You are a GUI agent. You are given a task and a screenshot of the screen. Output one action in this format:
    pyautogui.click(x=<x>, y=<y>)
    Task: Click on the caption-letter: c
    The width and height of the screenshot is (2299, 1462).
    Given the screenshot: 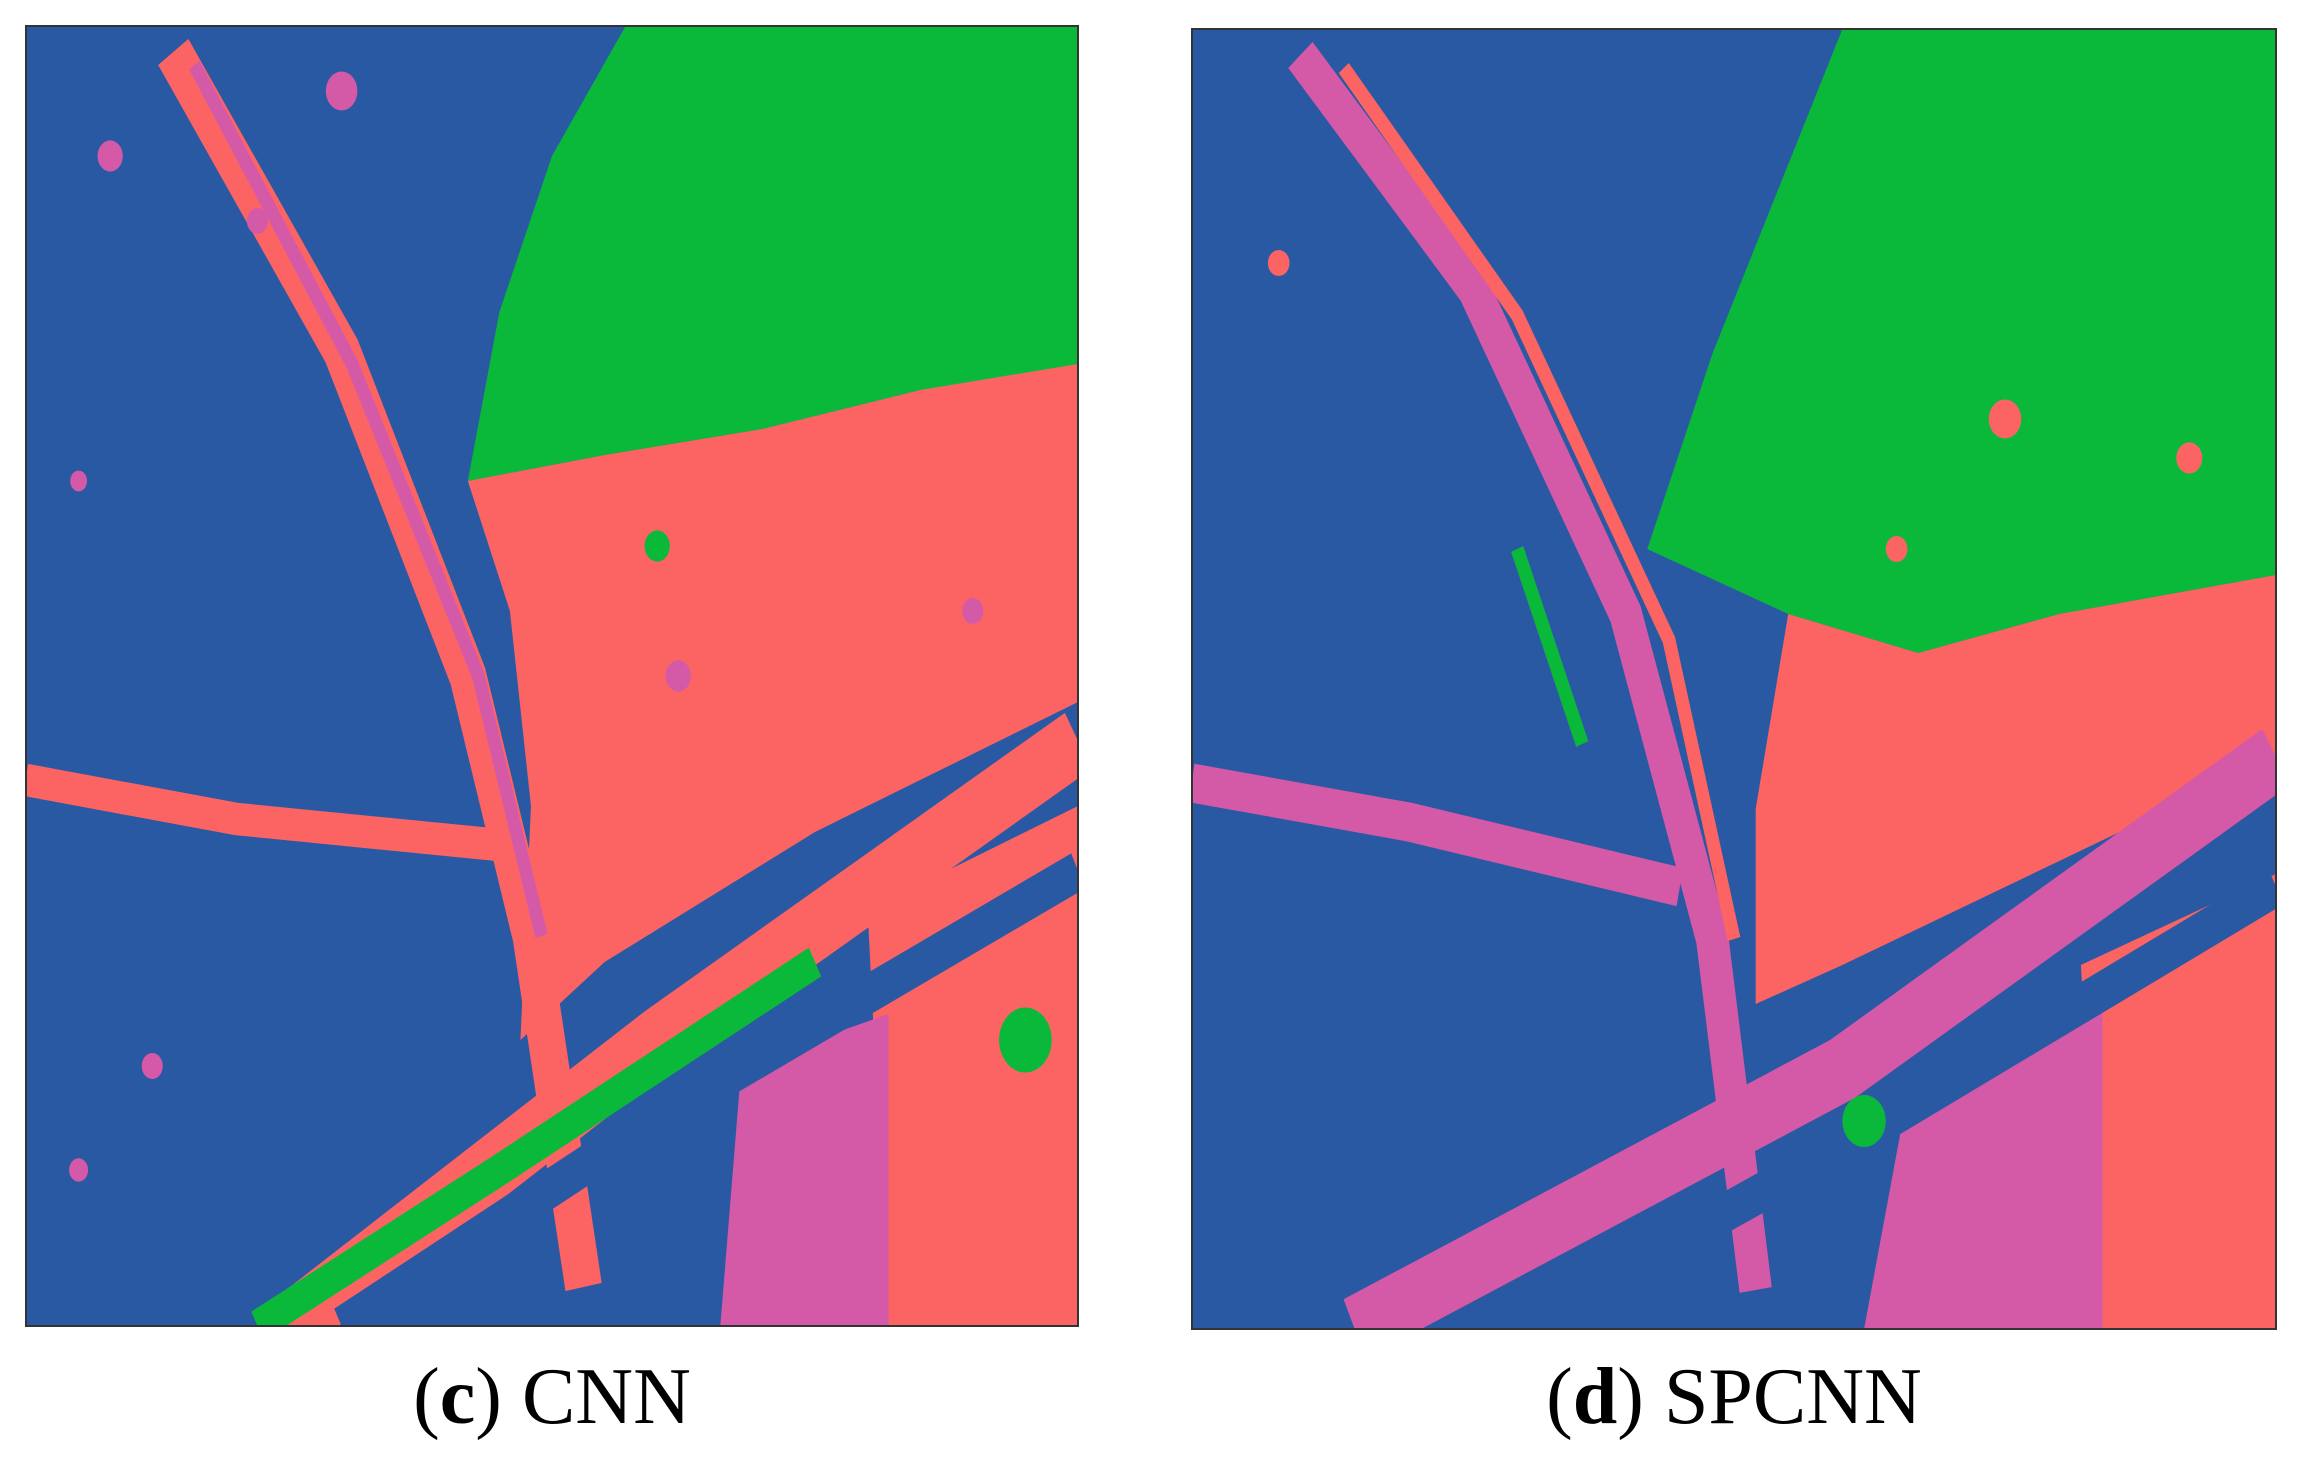 What is the action you would take?
    pyautogui.click(x=457, y=1397)
    